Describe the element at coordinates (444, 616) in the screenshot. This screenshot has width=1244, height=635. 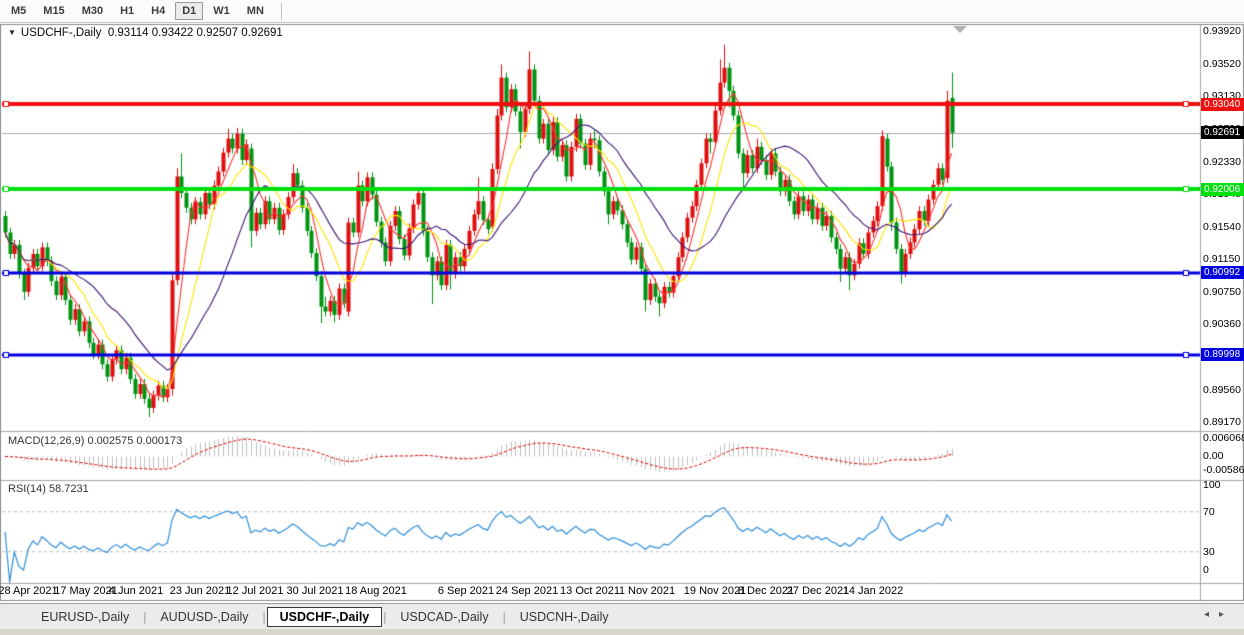
I see `chart-tab-usdcad: USDCAD-,Daily` at that location.